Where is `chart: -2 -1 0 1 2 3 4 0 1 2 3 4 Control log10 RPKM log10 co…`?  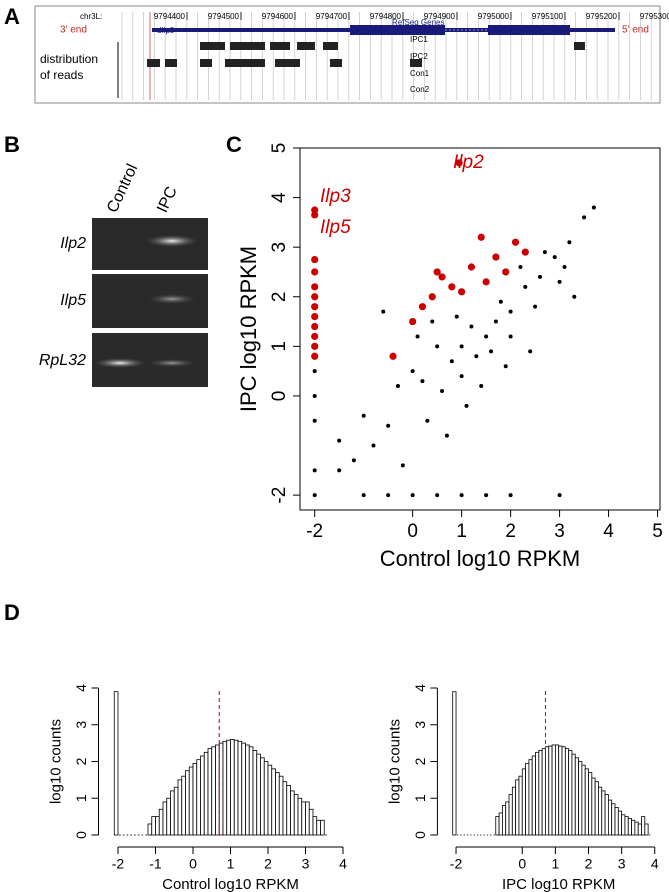
chart: -2 -1 0 1 2 3 4 0 1 2 3 4 Control log10 RPKM log10 co… is located at coordinates (197, 788).